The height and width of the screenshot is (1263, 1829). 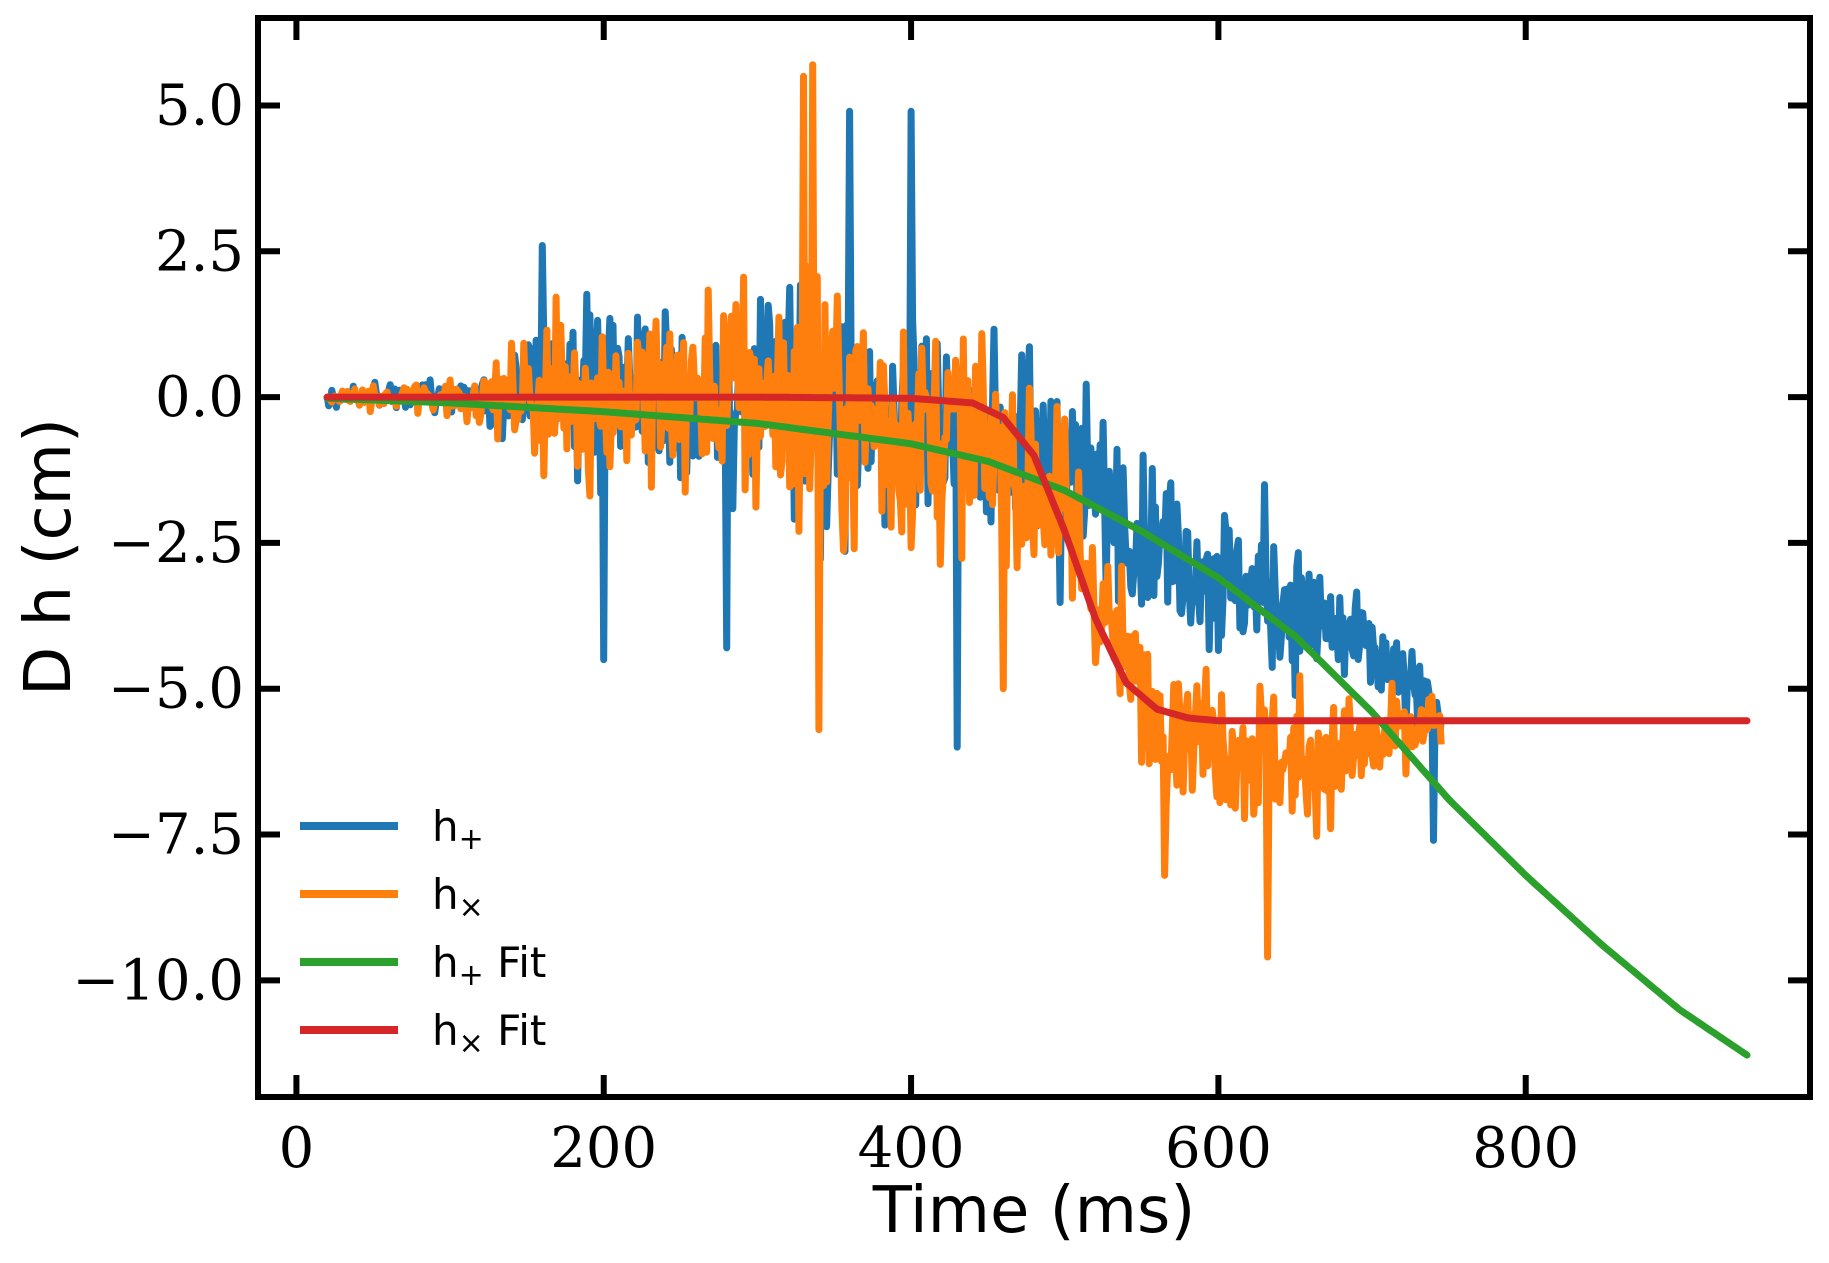 I want to click on y-tick-label: −7.5, so click(x=176, y=835).